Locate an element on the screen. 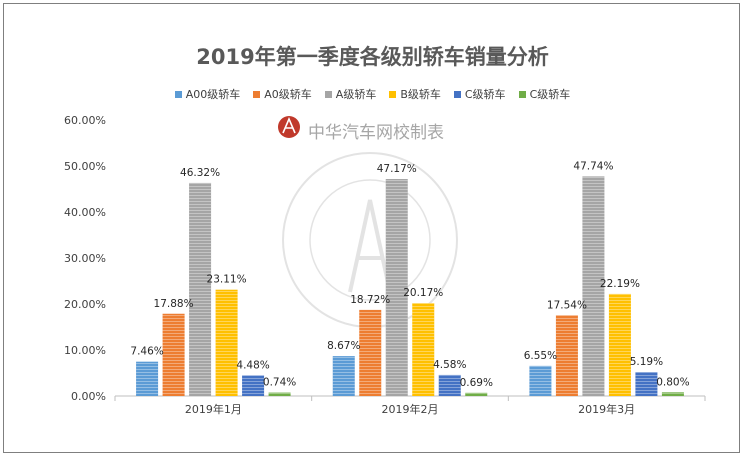  data-label: 6.55% is located at coordinates (540, 356).